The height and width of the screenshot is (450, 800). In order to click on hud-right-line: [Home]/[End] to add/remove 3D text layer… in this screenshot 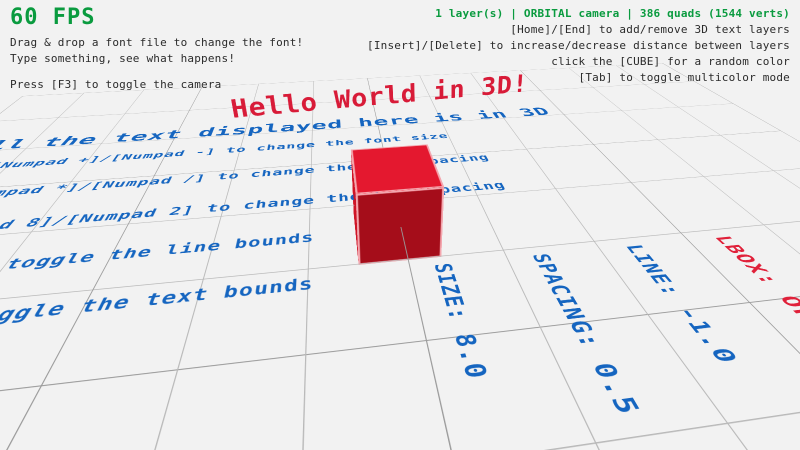, I will do `click(650, 29)`.